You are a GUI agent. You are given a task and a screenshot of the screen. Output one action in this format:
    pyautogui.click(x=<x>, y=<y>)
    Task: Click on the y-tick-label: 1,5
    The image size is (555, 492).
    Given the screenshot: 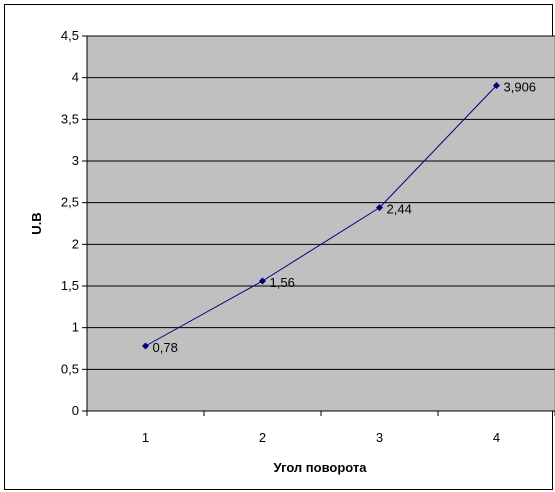 What is the action you would take?
    pyautogui.click(x=70, y=285)
    